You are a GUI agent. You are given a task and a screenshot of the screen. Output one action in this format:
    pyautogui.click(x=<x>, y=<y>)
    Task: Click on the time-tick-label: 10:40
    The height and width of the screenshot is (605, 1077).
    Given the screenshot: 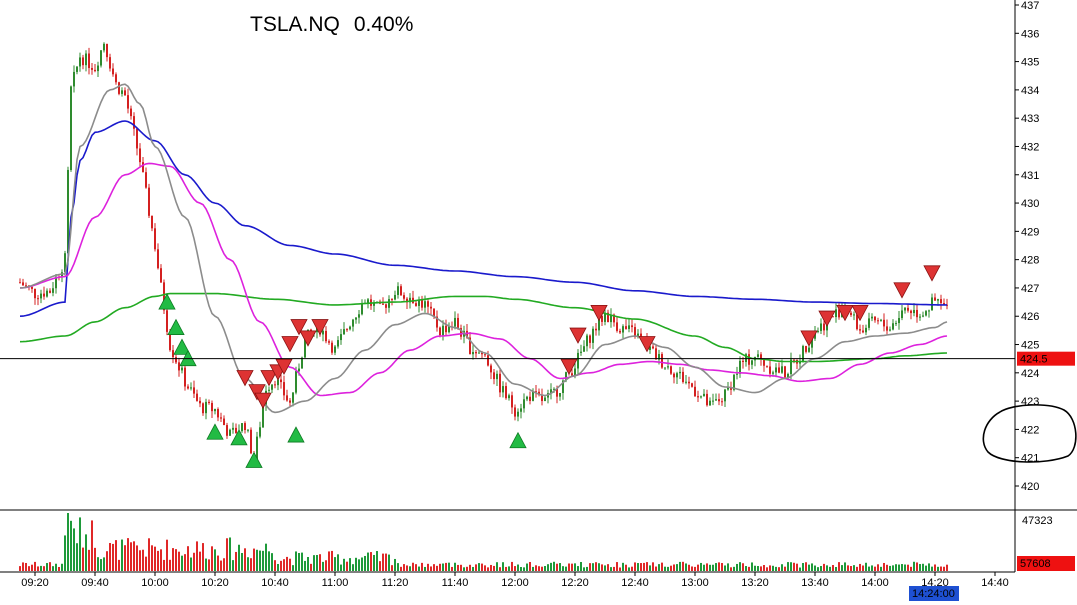 What is the action you would take?
    pyautogui.click(x=275, y=583)
    